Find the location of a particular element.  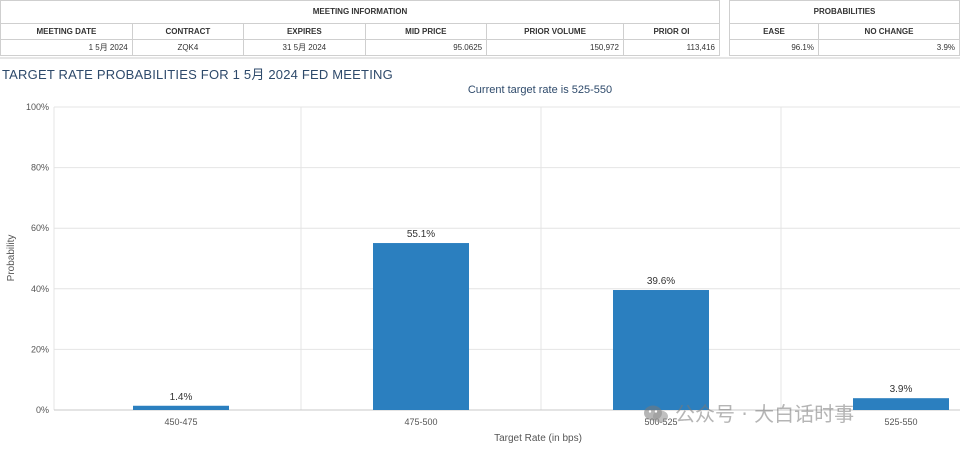

cell-mid-price: 95.0625 is located at coordinates (426, 47).